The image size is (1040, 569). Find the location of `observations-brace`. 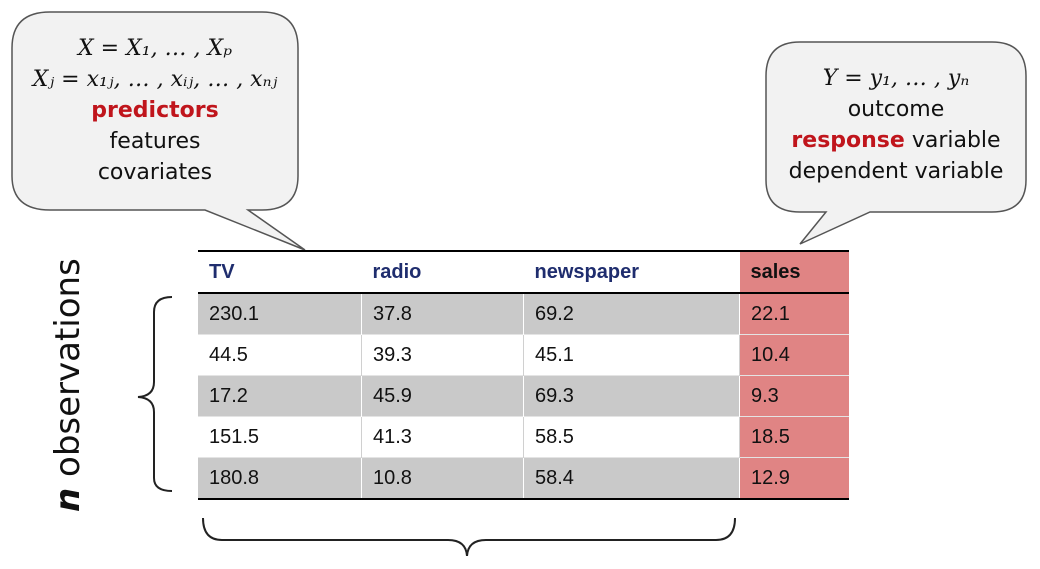

observations-brace is located at coordinates (155, 394).